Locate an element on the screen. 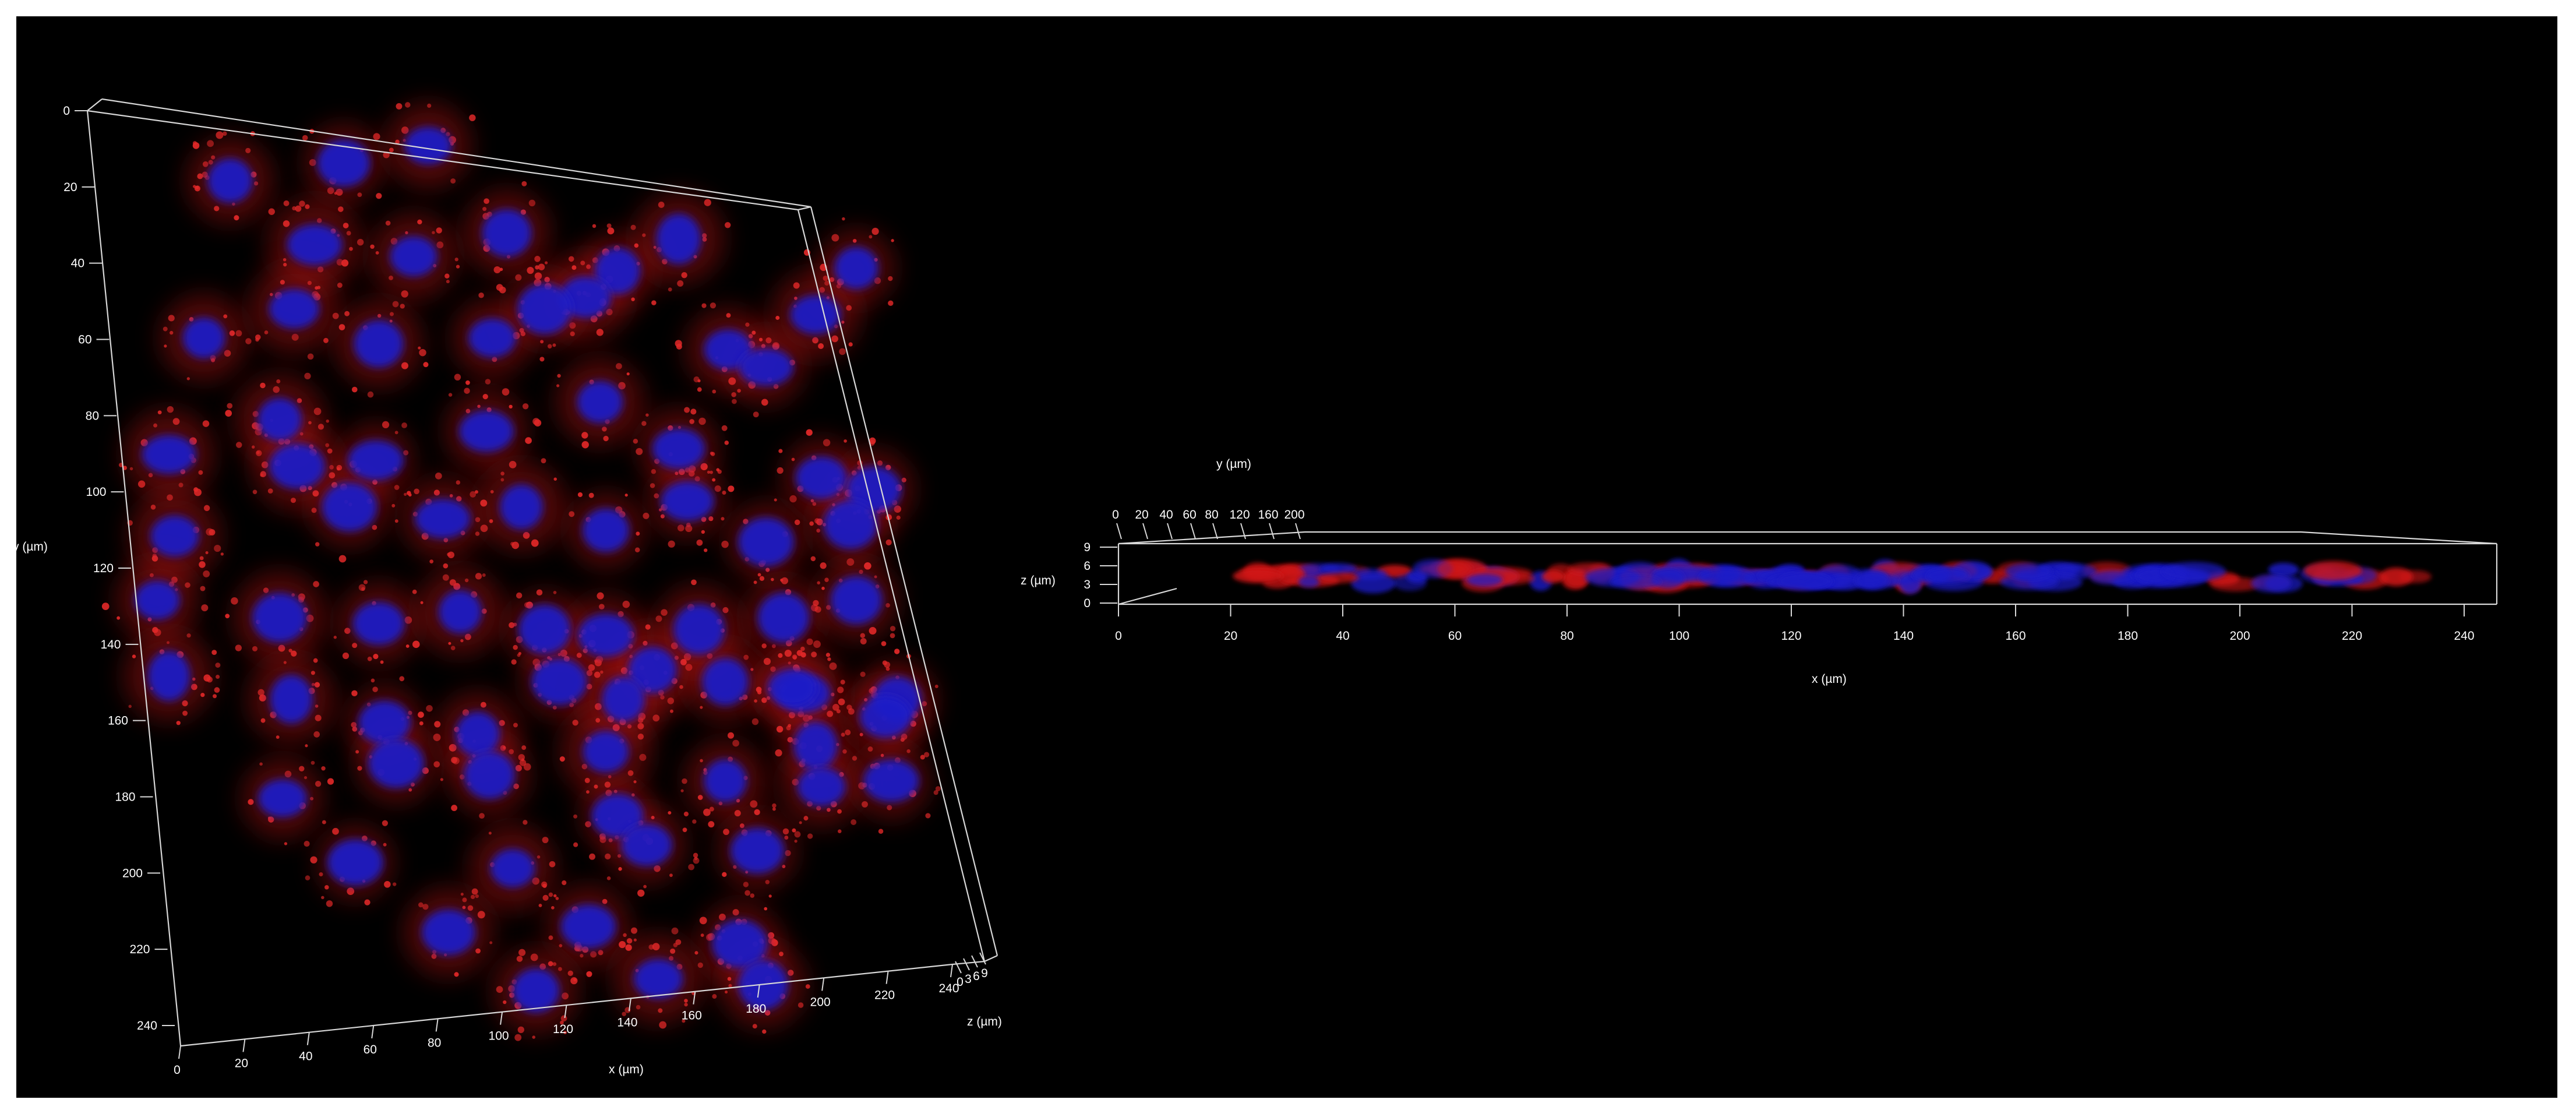  z-axis-side: 0 3 6 9 is located at coordinates (1100, 575).